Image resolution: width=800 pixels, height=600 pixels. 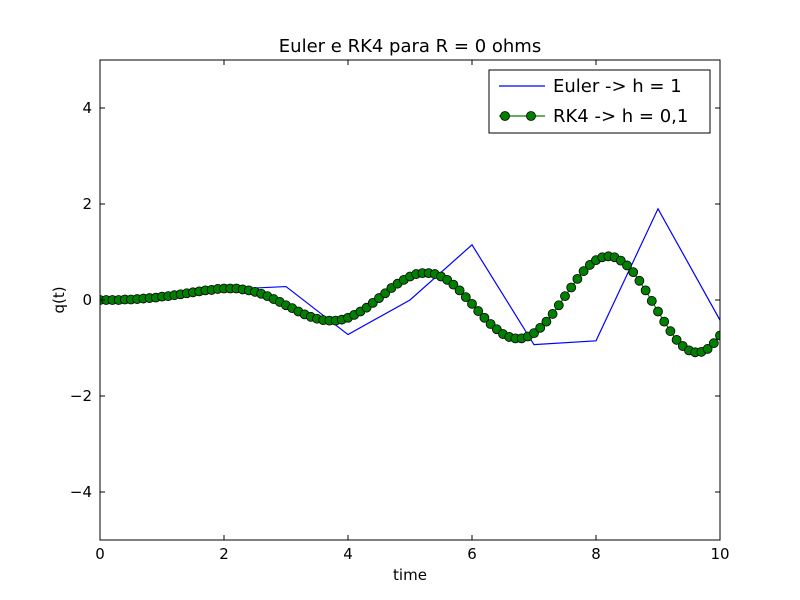 What do you see at coordinates (596, 554) in the screenshot?
I see `x-tick-label: 8` at bounding box center [596, 554].